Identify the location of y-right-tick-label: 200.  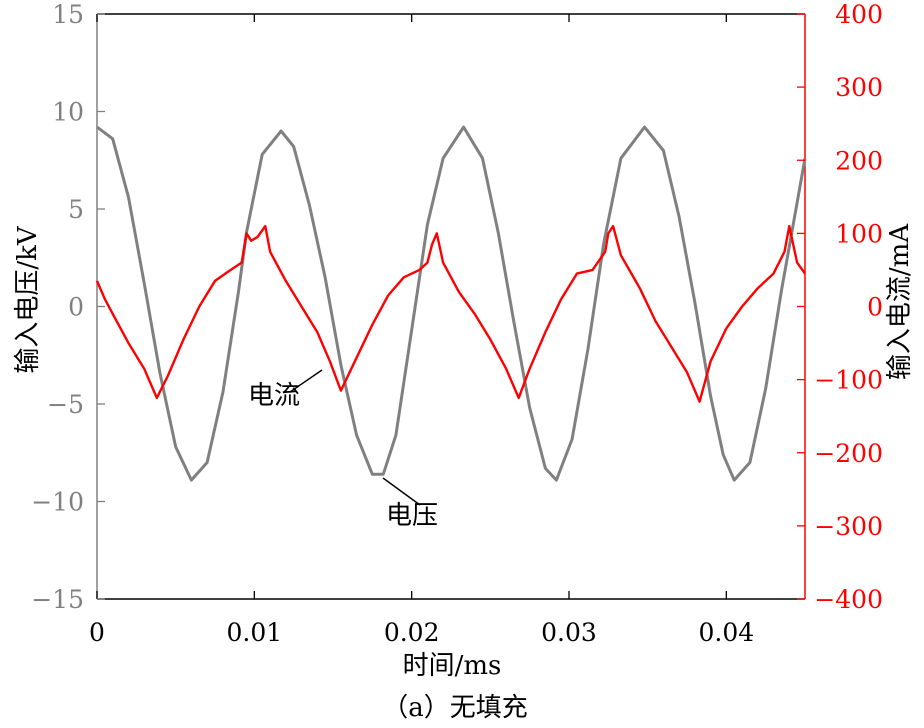
(859, 160).